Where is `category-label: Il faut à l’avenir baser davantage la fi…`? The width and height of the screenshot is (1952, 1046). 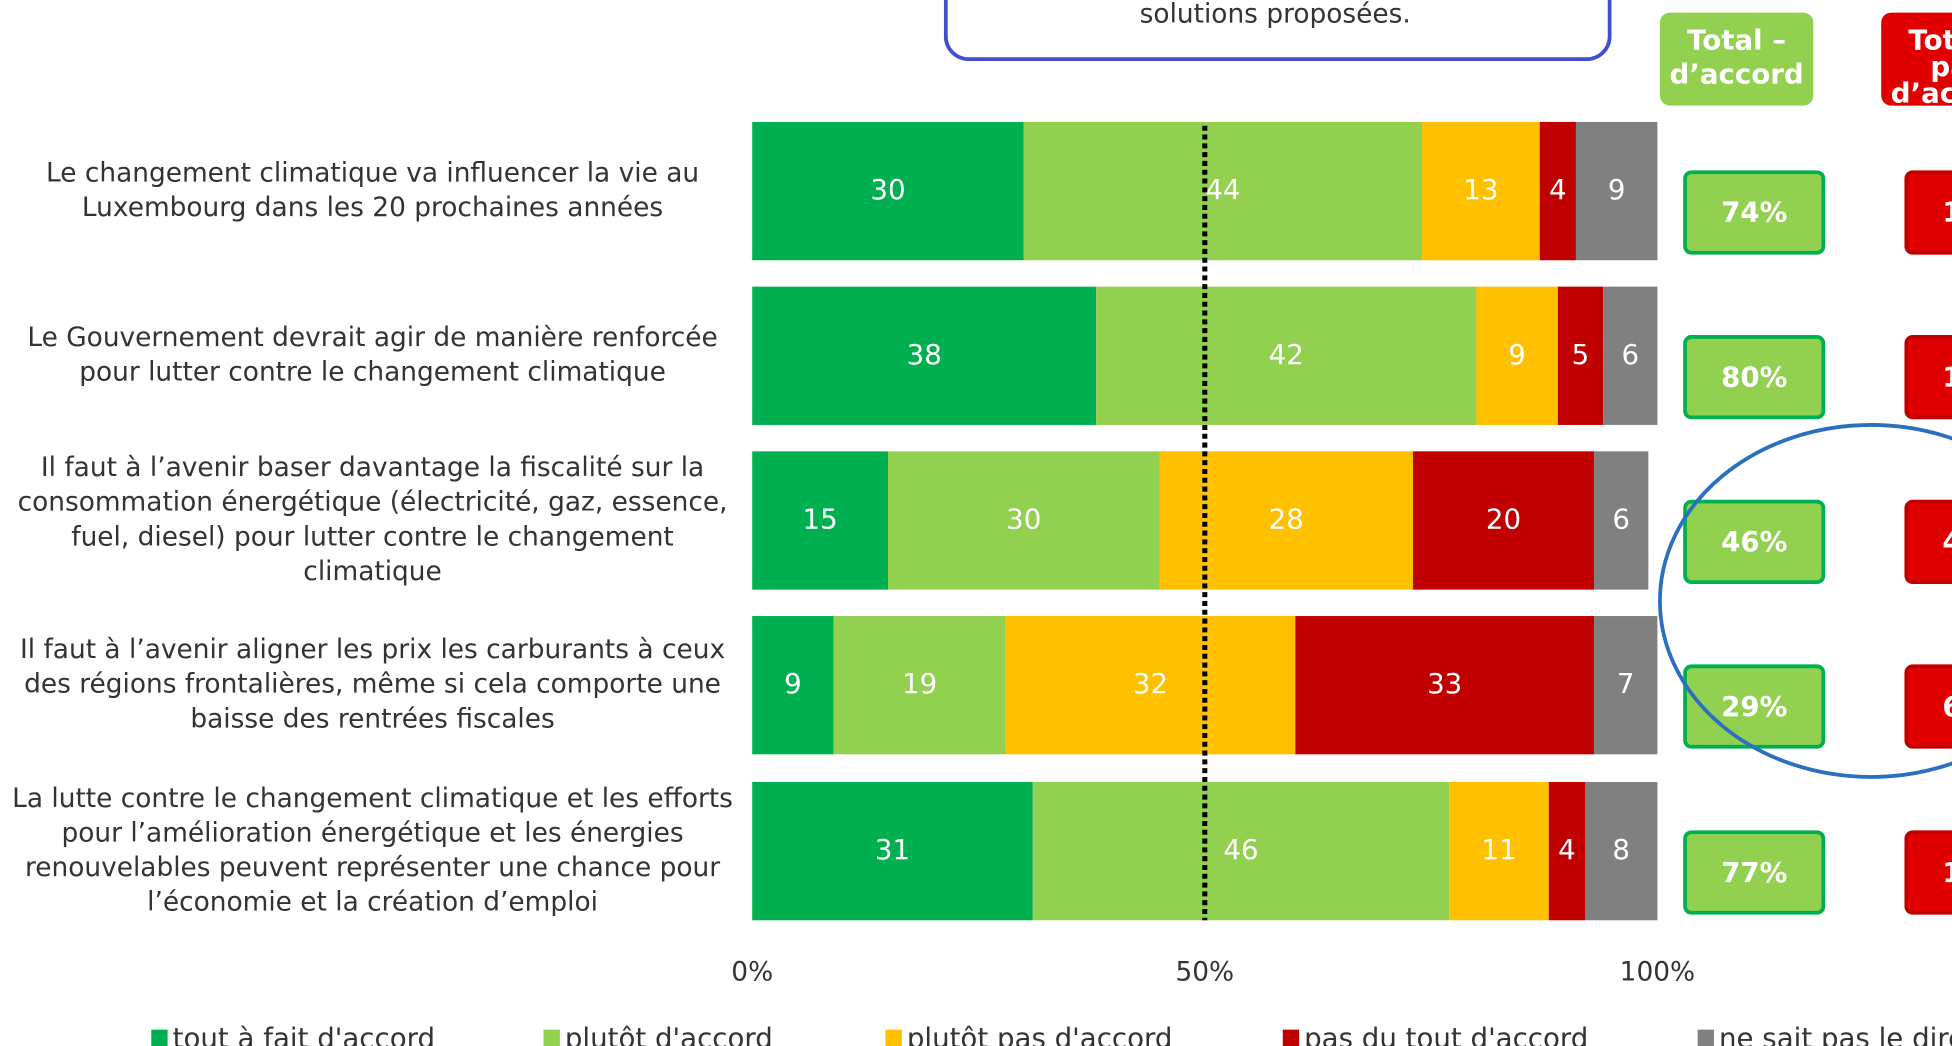
category-label: Il faut à l’avenir baser davantage la fi… is located at coordinates (372, 467).